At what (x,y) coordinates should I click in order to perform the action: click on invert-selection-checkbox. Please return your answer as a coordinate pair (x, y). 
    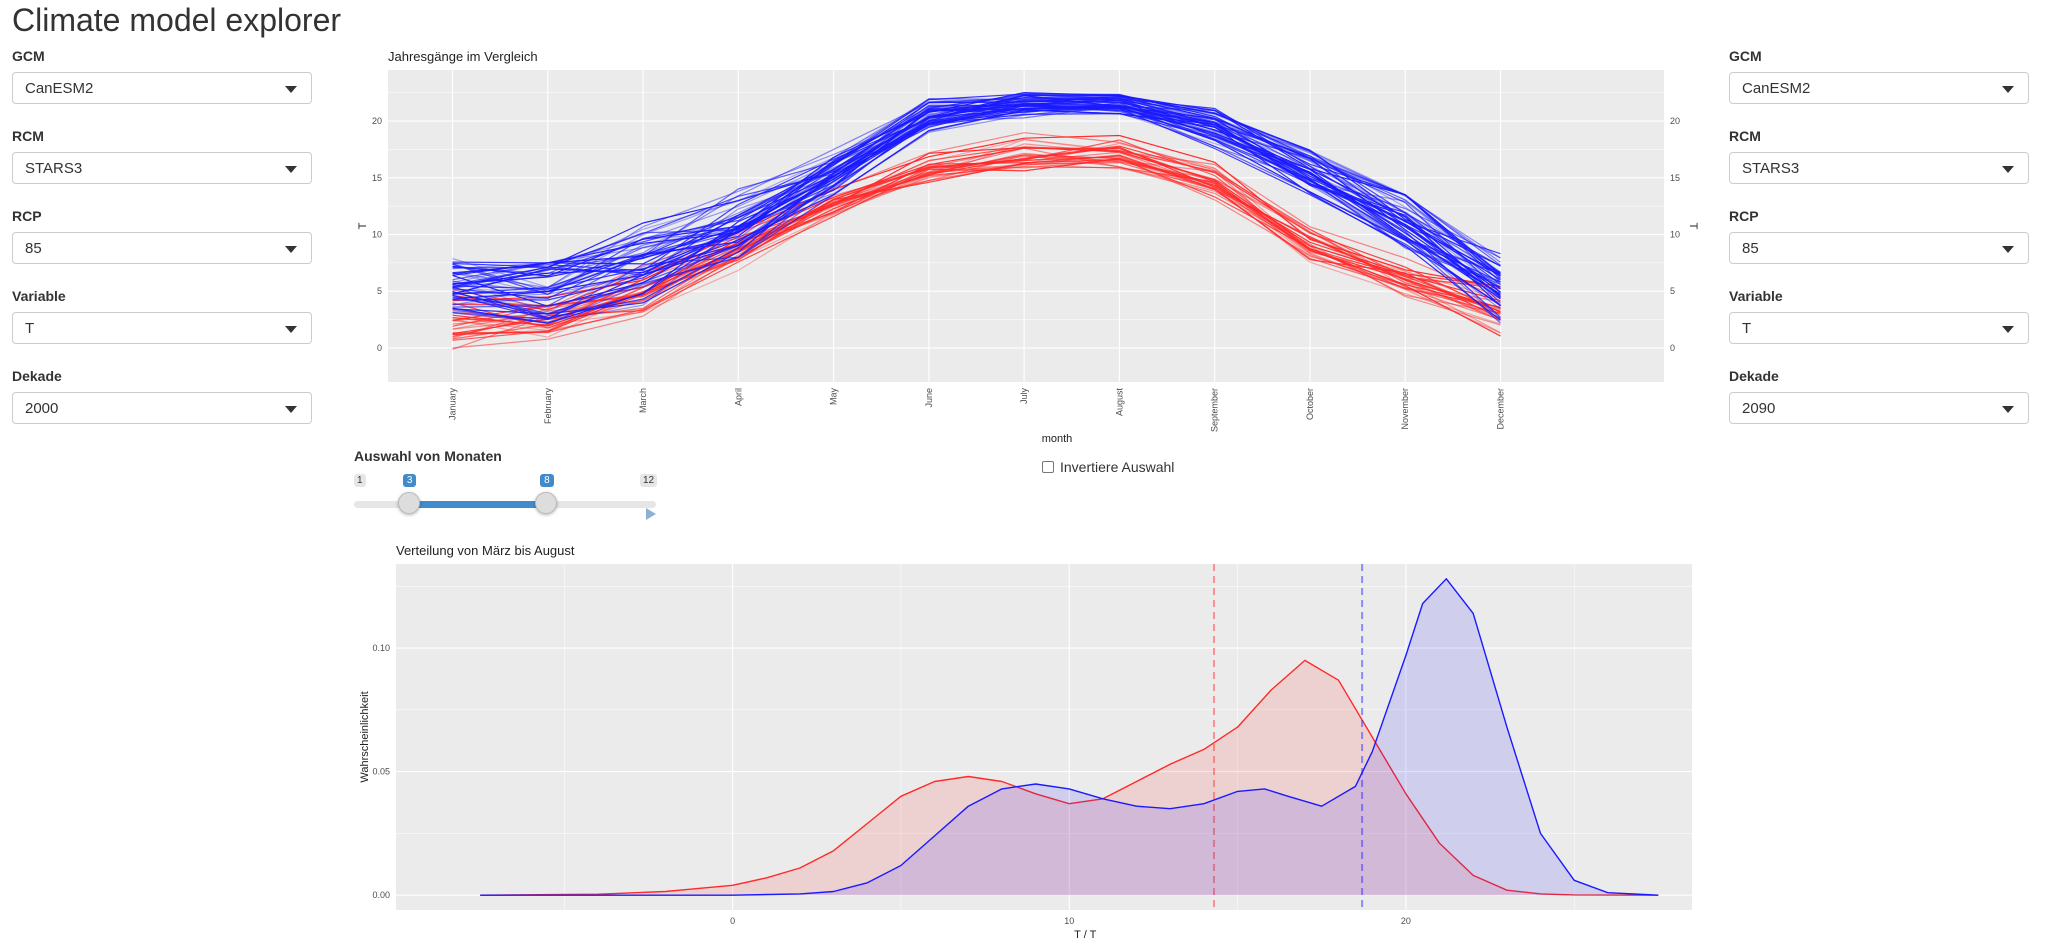
    Looking at the image, I should click on (1048, 467).